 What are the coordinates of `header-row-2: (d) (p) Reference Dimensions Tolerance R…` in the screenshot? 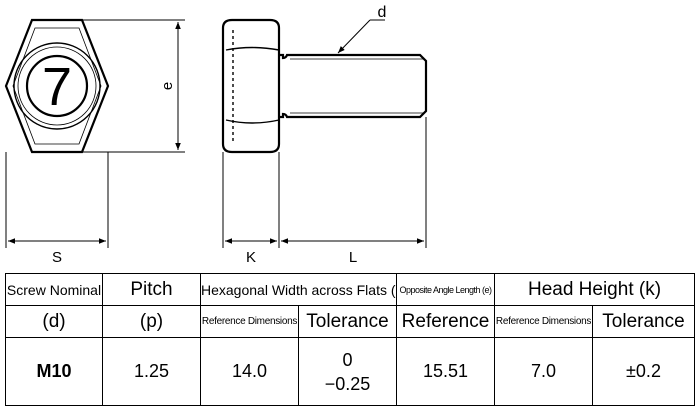 It's located at (350, 321).